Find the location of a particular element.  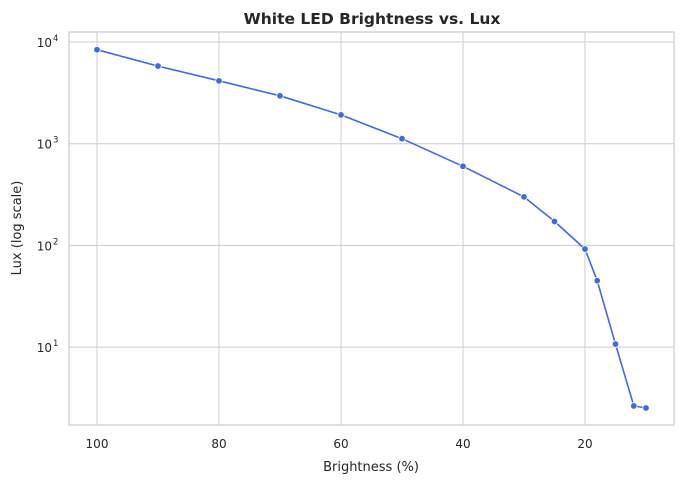

y-tick-exponent: 3 is located at coordinates (55, 141).